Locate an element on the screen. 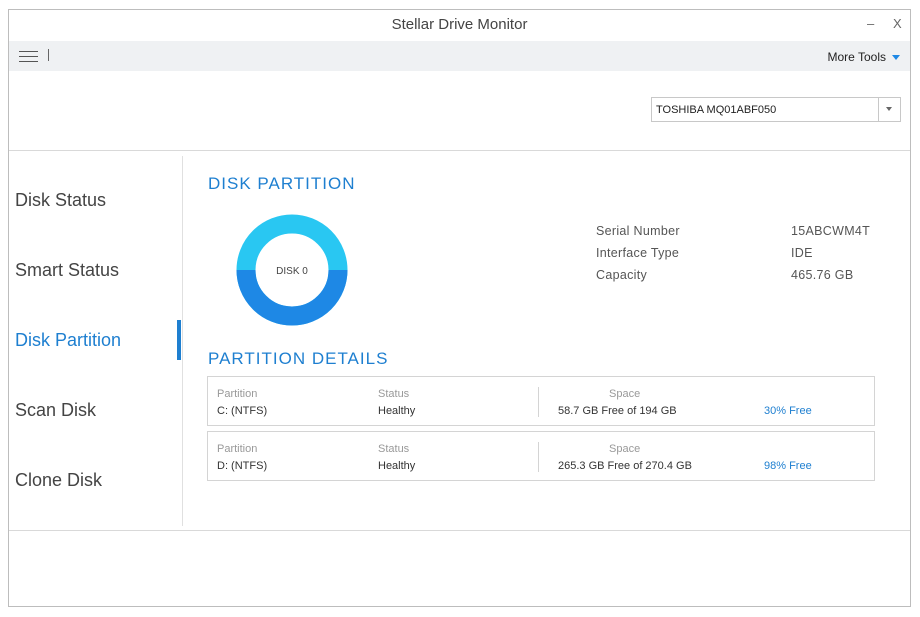 The image size is (920, 617). partition-name: D: (NTFS) is located at coordinates (242, 466).